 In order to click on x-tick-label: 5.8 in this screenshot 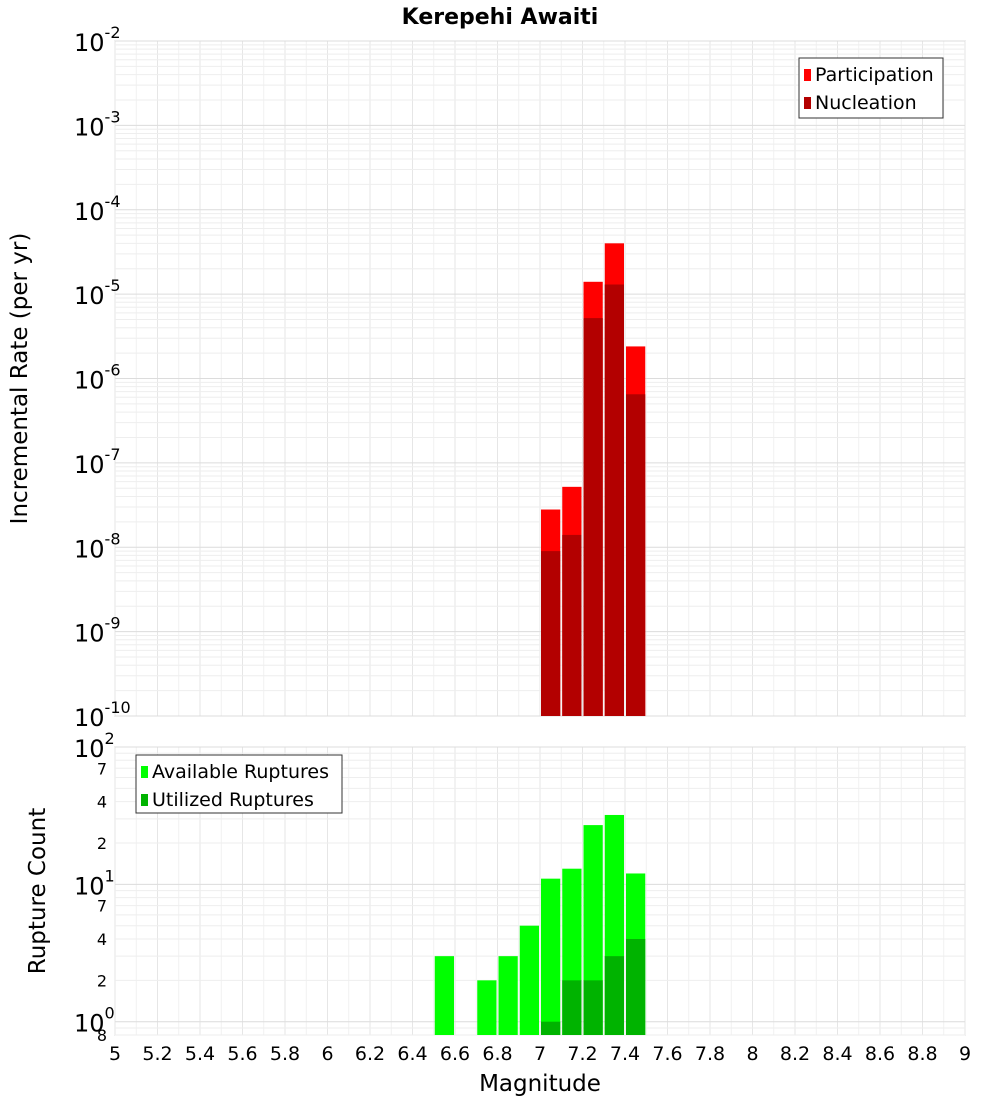, I will do `click(285, 1054)`.